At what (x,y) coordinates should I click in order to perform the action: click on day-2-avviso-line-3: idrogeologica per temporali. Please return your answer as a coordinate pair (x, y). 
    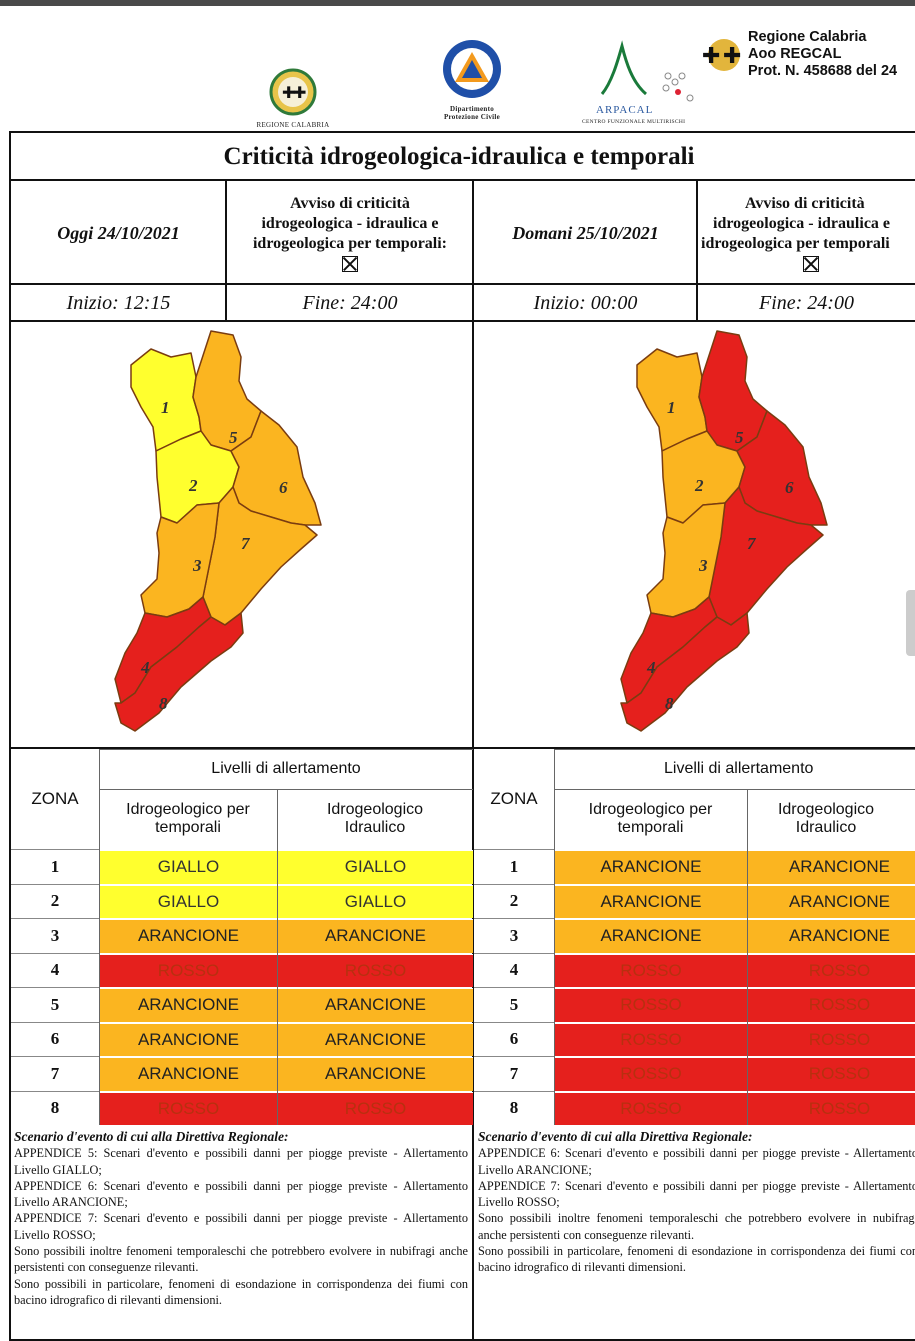
    Looking at the image, I should click on (795, 243).